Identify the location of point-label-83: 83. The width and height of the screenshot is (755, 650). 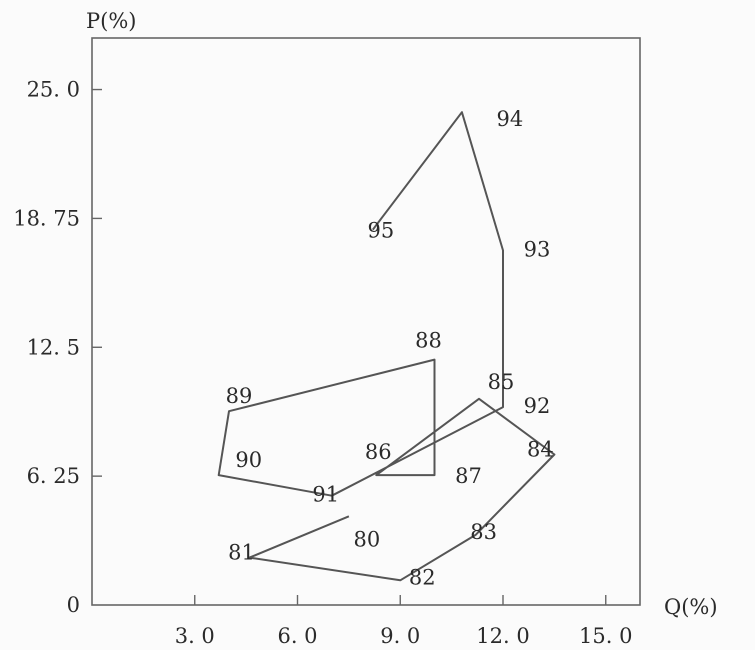
(483, 532).